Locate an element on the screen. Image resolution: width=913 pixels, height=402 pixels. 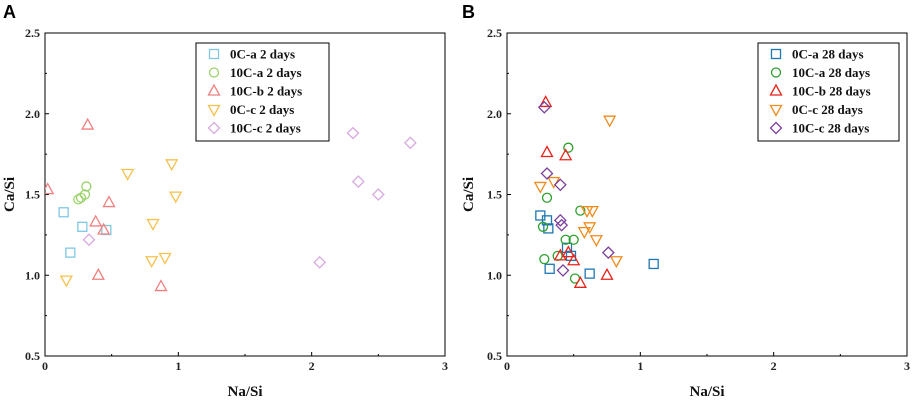
x-tick-label: 1 is located at coordinates (640, 366).